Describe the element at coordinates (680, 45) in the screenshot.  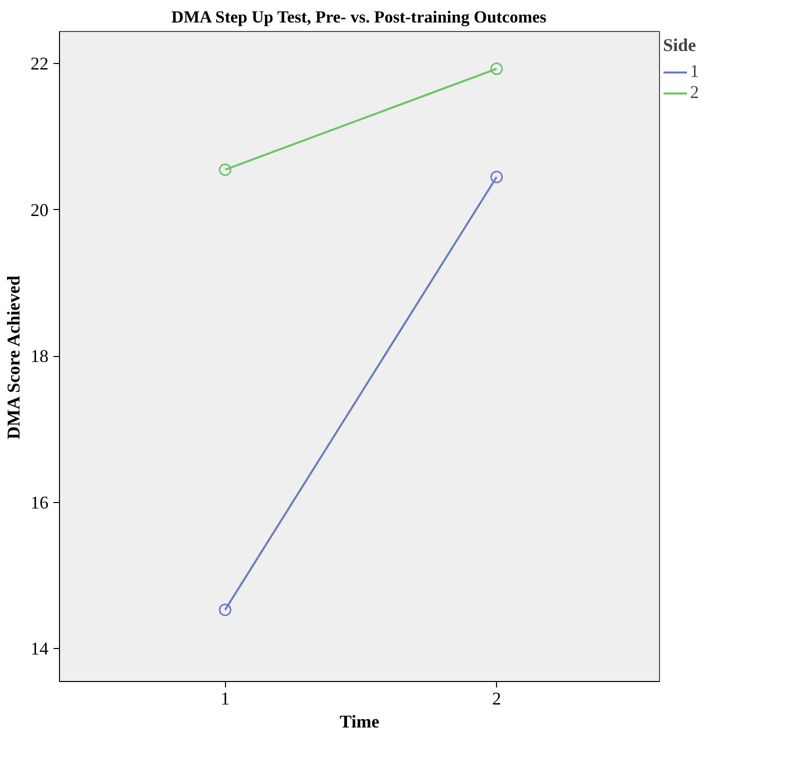
I see `legend-title: Side` at that location.